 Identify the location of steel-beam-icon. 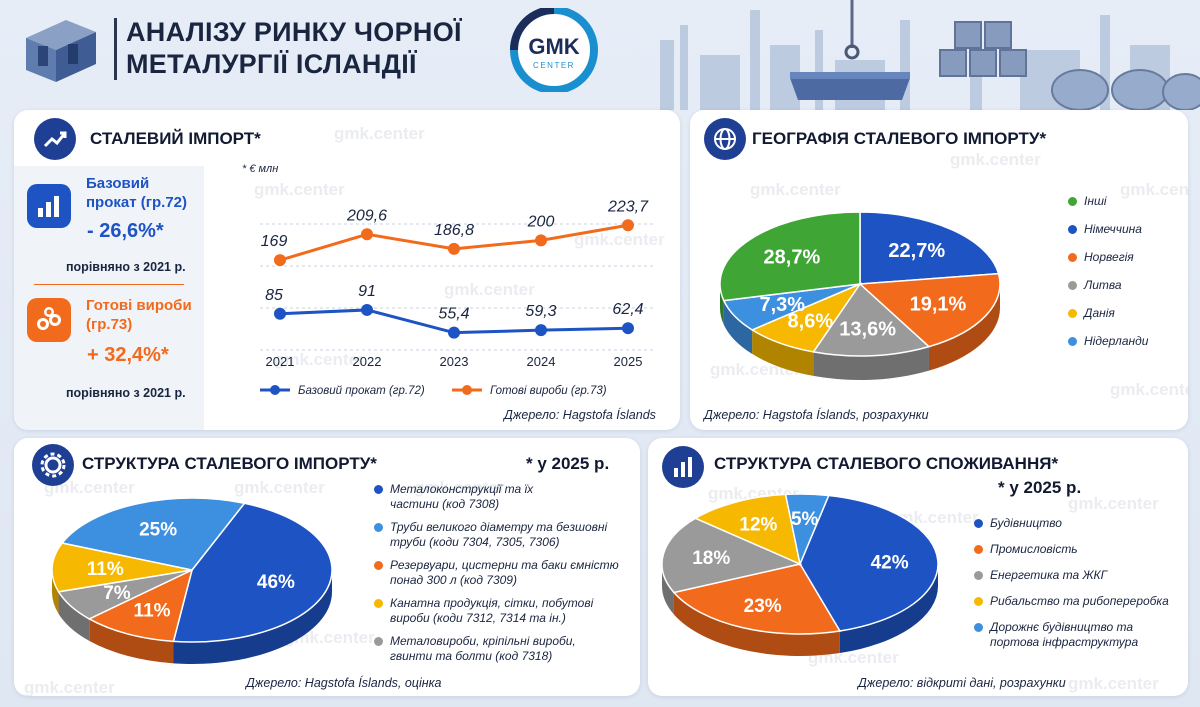
(61, 51).